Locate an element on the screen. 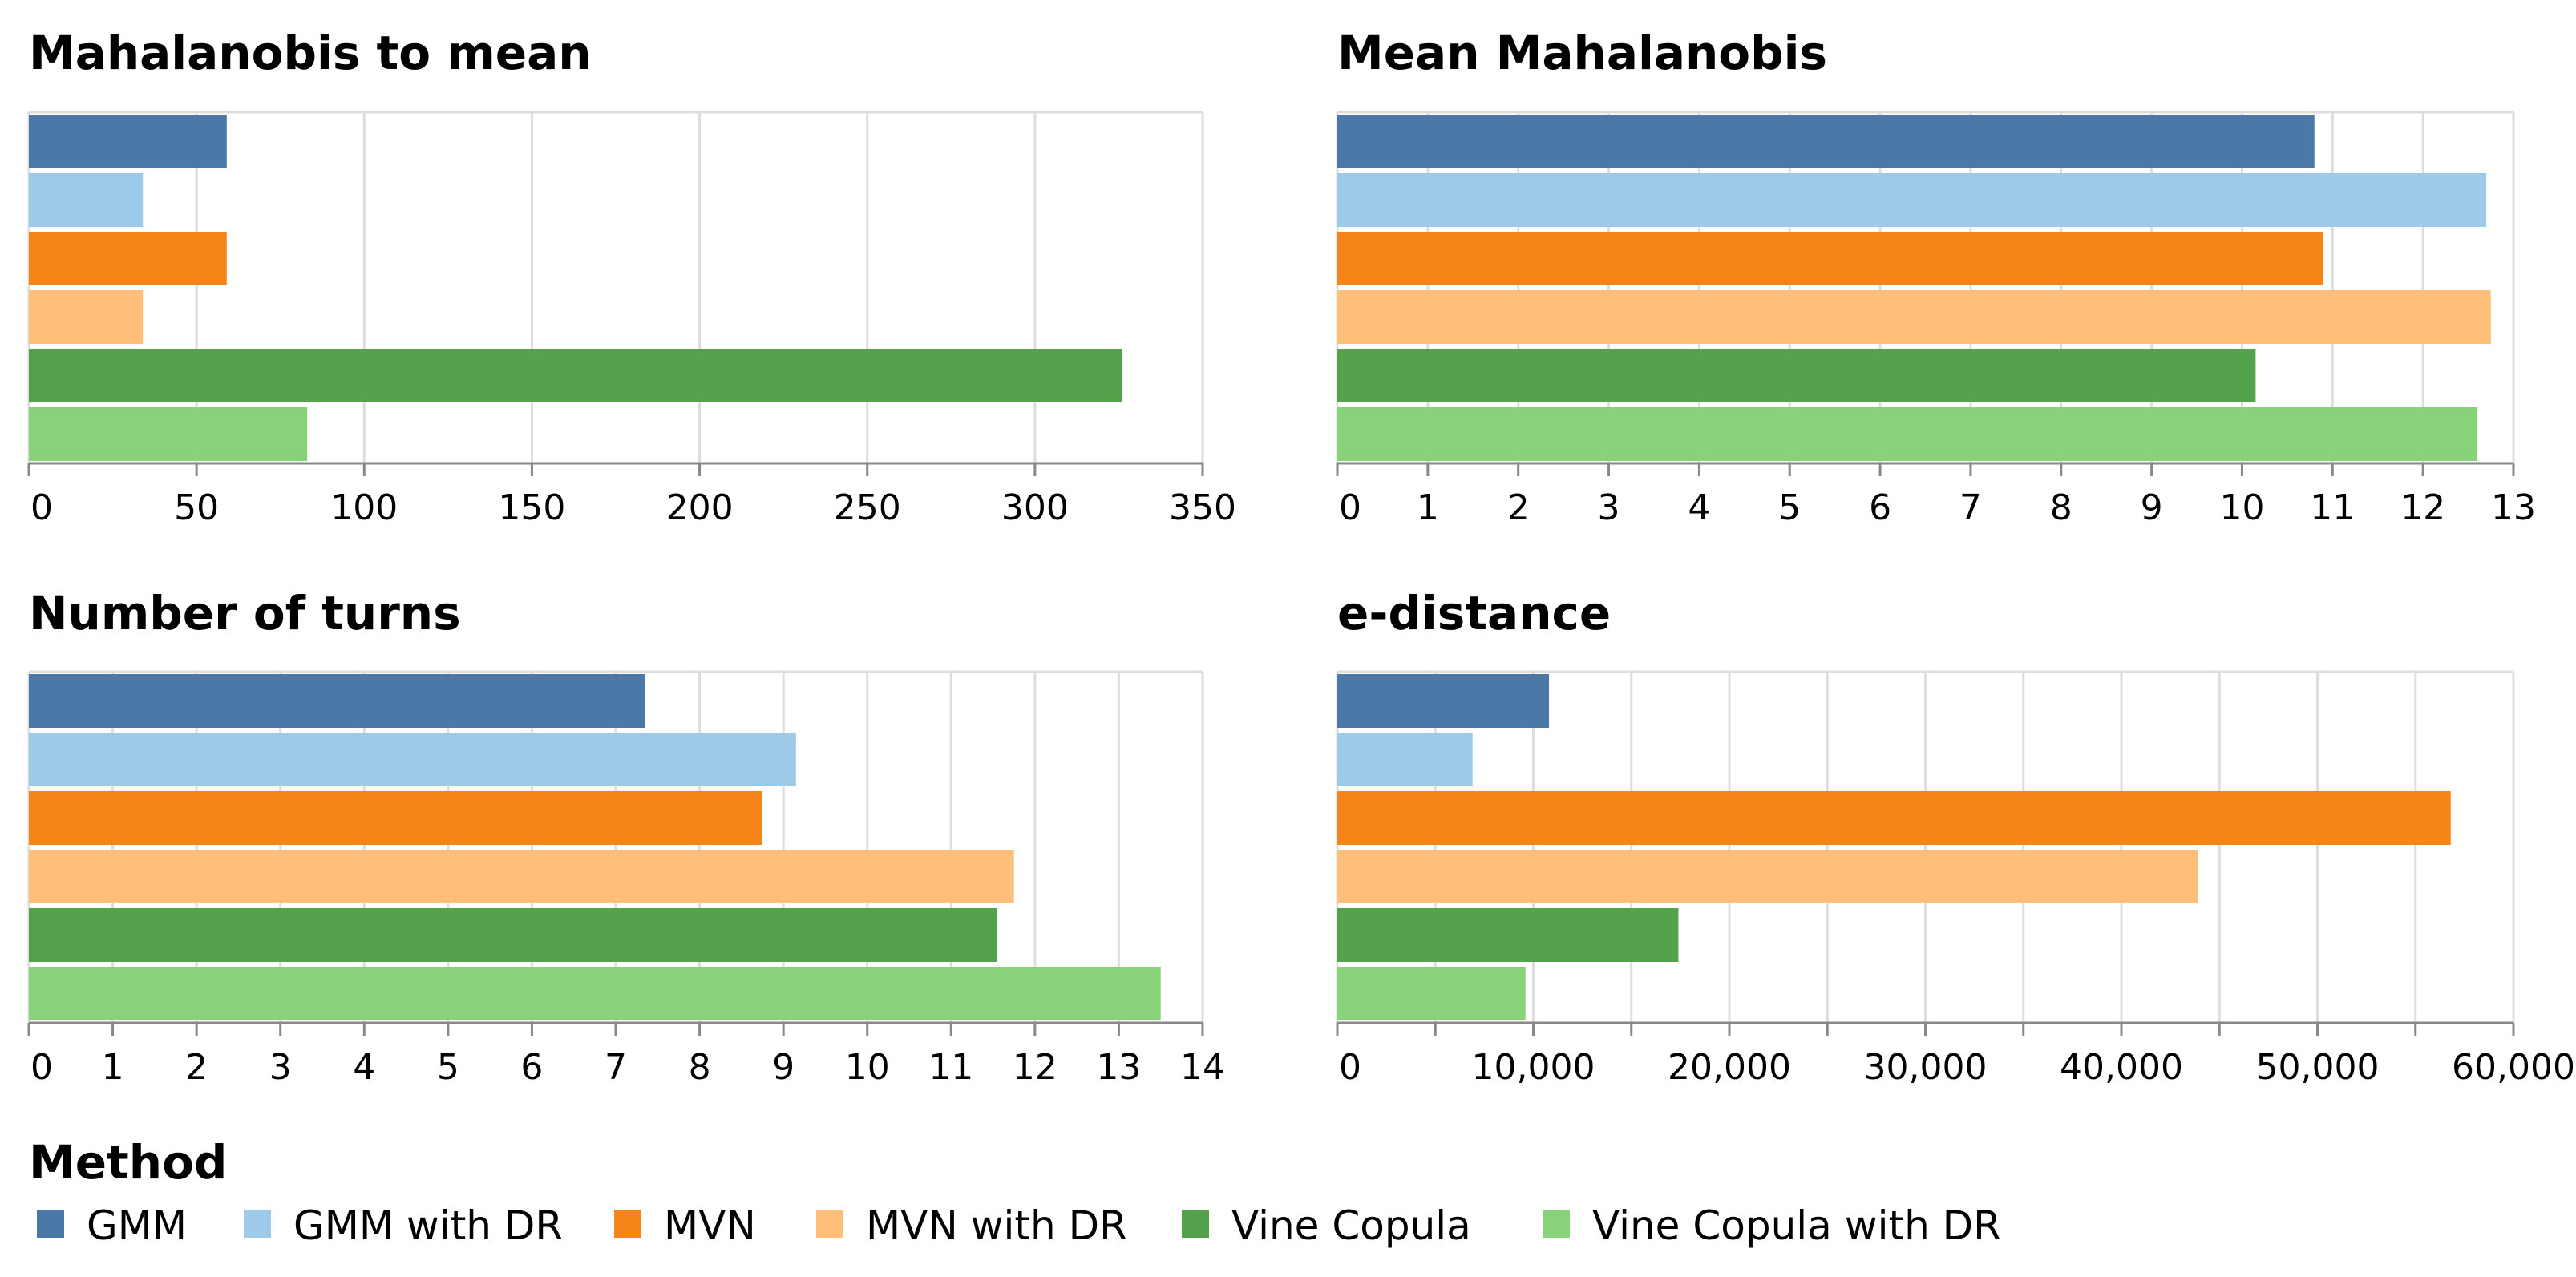  panel-title: Mahalanobis to mean is located at coordinates (310, 53).